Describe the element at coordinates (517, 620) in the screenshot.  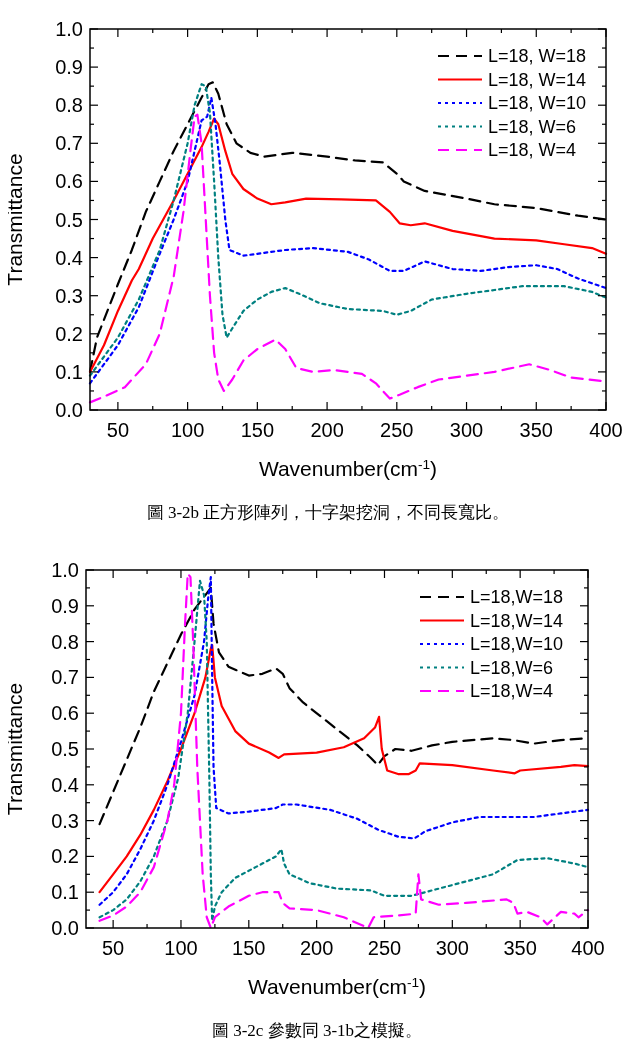
I see `legend-label: L=18,W=14` at that location.